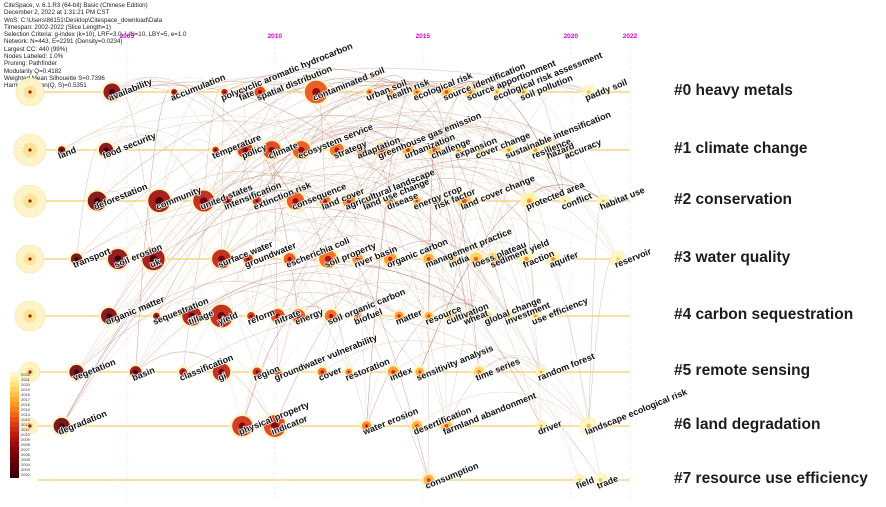 The width and height of the screenshot is (886, 507). I want to click on cluster-label: #0 heavy metals, so click(733, 90).